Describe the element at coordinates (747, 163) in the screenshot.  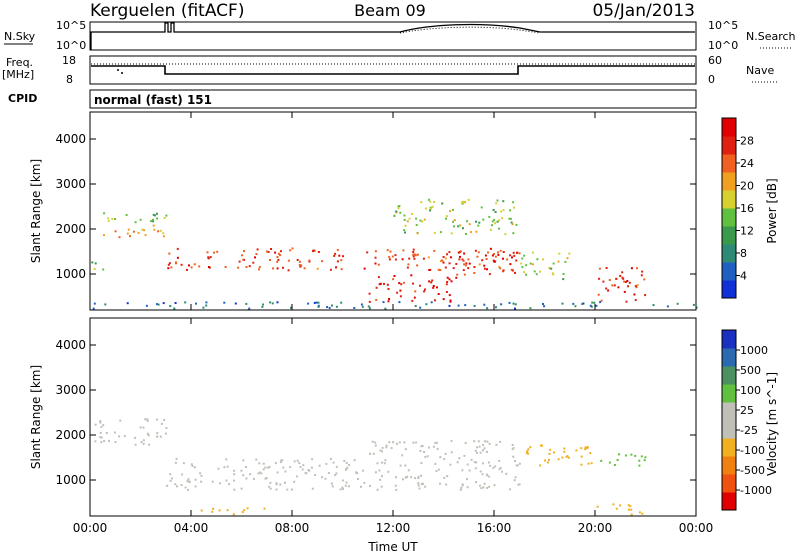
I see `power-colorbar-tick: 24` at that location.